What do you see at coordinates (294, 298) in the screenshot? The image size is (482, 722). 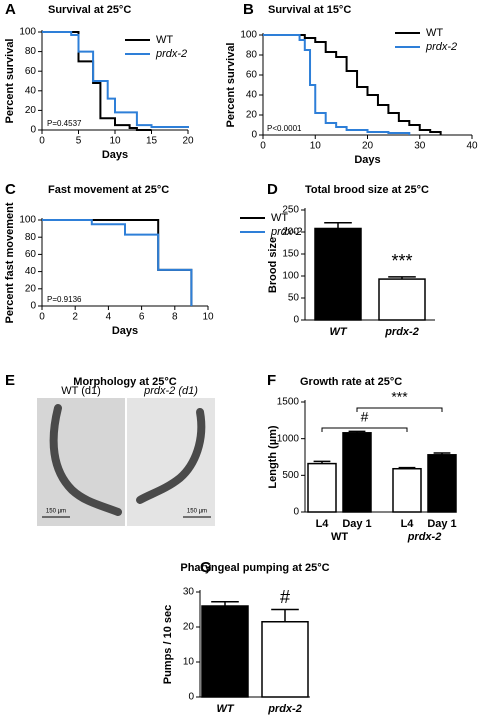 I see `y-tick-label: 50` at bounding box center [294, 298].